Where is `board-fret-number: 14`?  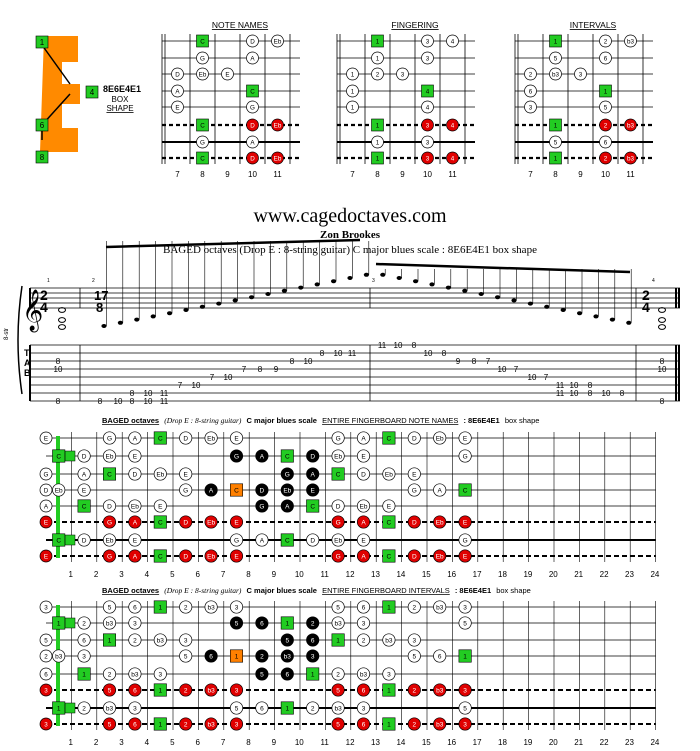 board-fret-number: 14 is located at coordinates (400, 742).